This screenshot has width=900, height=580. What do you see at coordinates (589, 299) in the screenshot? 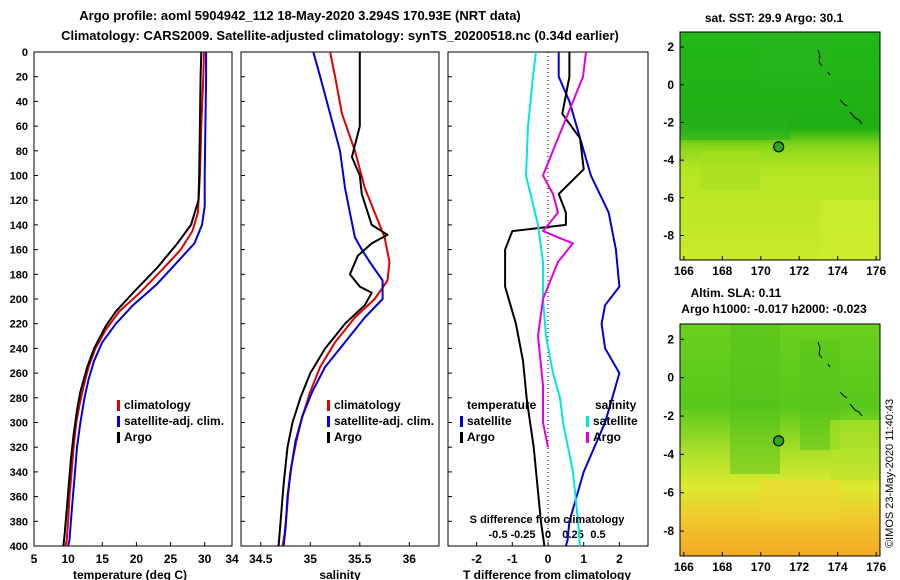
I see `series-line-temperature-satellite` at bounding box center [589, 299].